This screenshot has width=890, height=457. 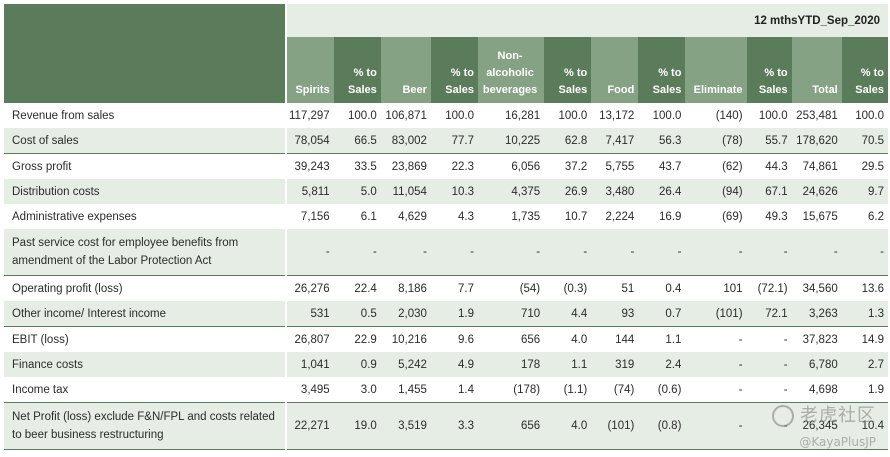 I want to click on table-cell: 7,156, so click(x=315, y=216).